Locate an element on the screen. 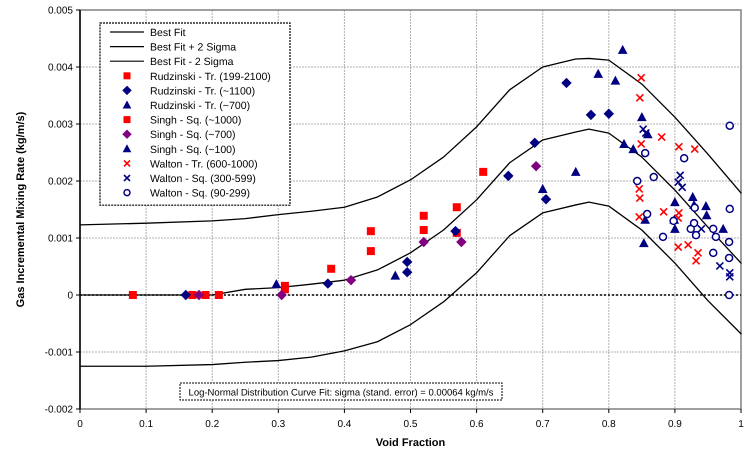  legend-label: Best Fit + 2 Sigma is located at coordinates (193, 48).